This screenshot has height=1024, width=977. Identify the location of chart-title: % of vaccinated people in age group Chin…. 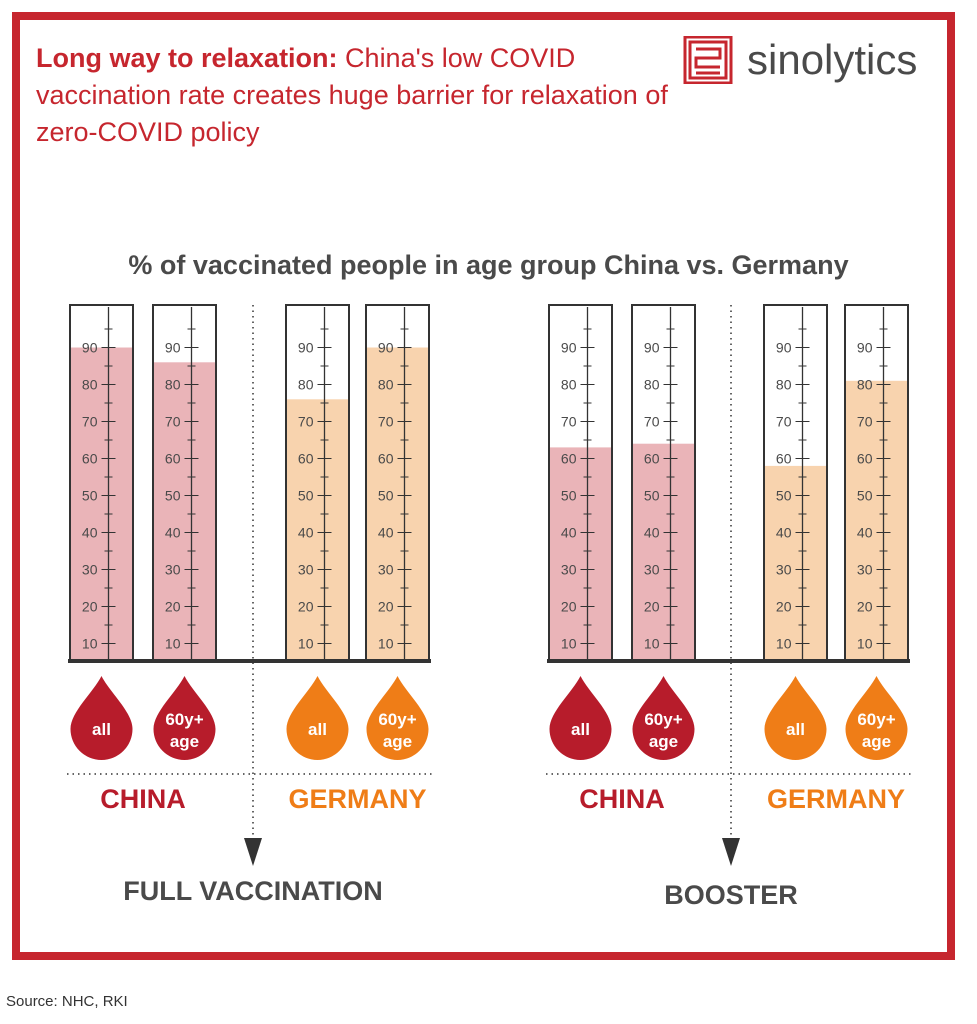
(488, 265).